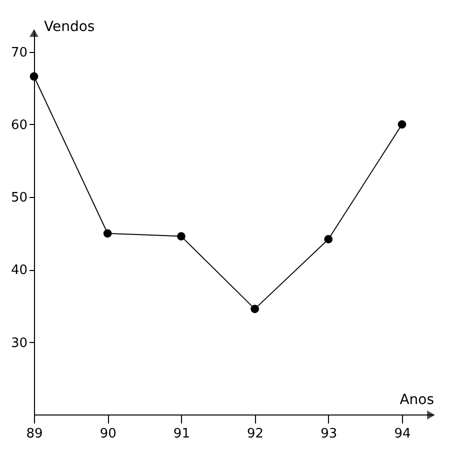 The image size is (471, 466). I want to click on y-axis-title: Vendos, so click(69, 27).